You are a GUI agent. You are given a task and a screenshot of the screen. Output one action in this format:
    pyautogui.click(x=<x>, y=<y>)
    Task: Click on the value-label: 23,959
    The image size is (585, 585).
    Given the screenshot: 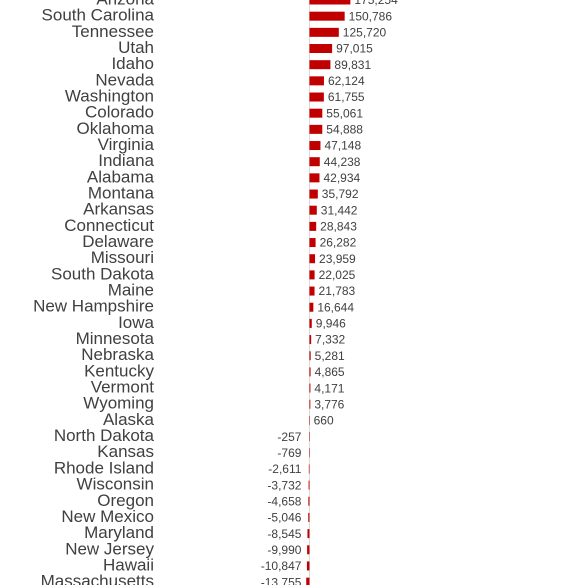 What is the action you would take?
    pyautogui.click(x=337, y=259)
    